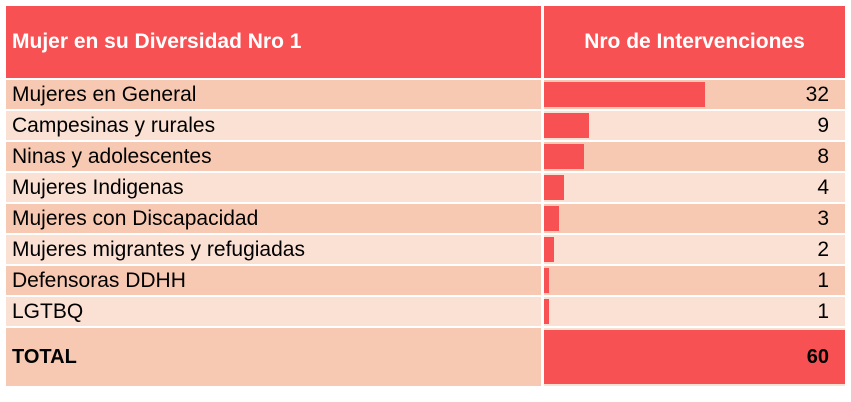  What do you see at coordinates (823, 125) in the screenshot?
I see `row-value: 9` at bounding box center [823, 125].